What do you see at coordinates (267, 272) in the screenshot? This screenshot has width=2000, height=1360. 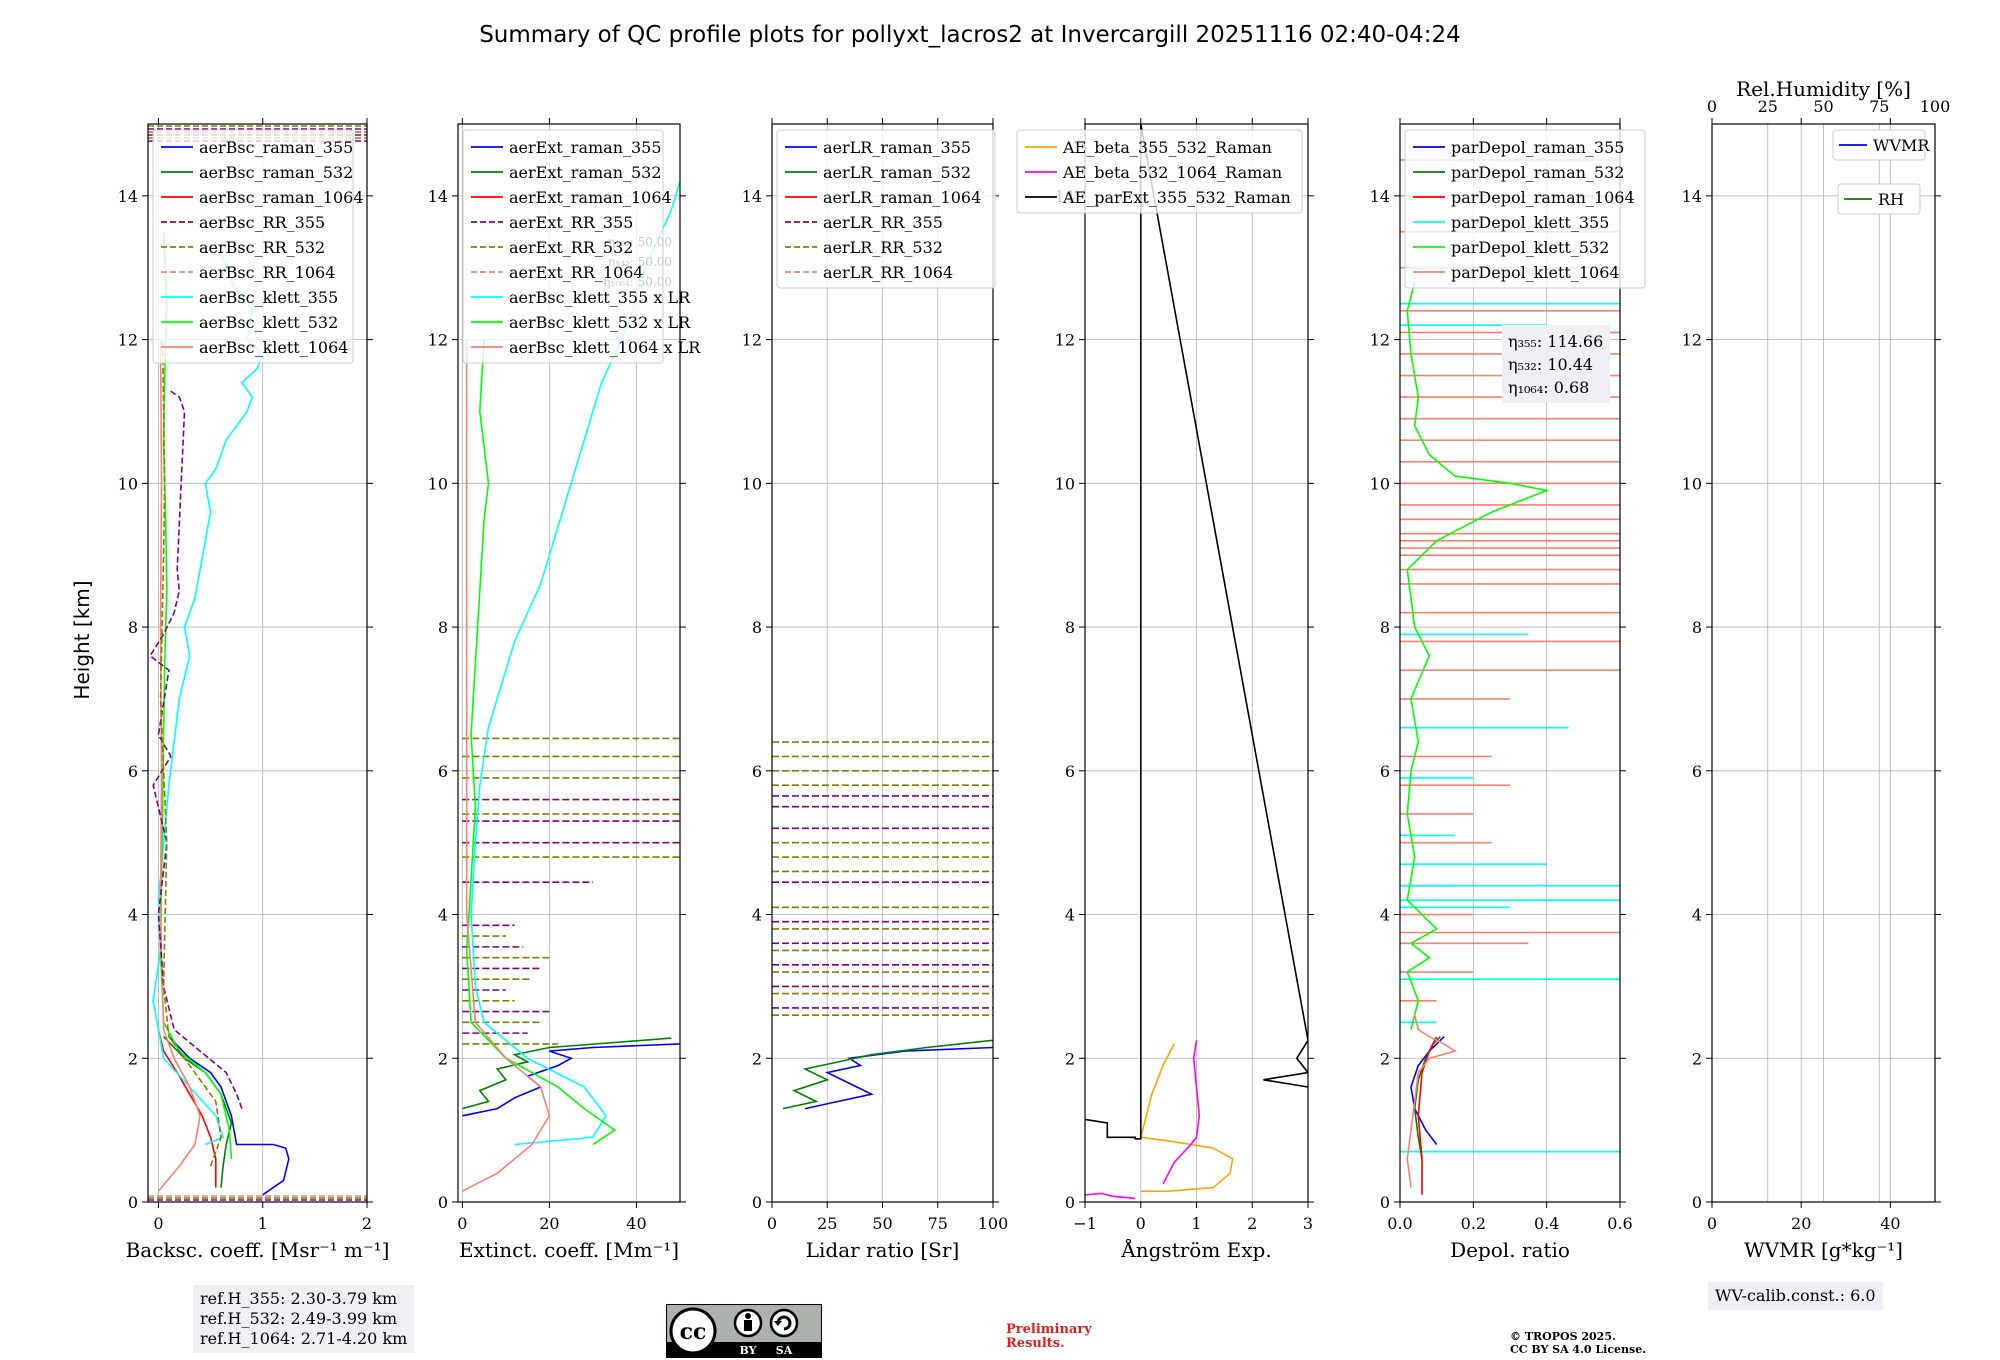 I see `legend-label: aerBsc_RR_1064` at bounding box center [267, 272].